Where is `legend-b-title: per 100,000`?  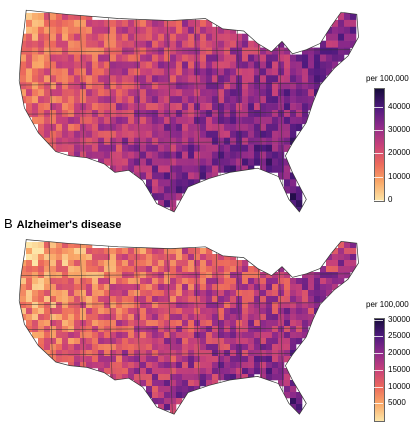
legend-b-title: per 100,000 is located at coordinates (387, 304).